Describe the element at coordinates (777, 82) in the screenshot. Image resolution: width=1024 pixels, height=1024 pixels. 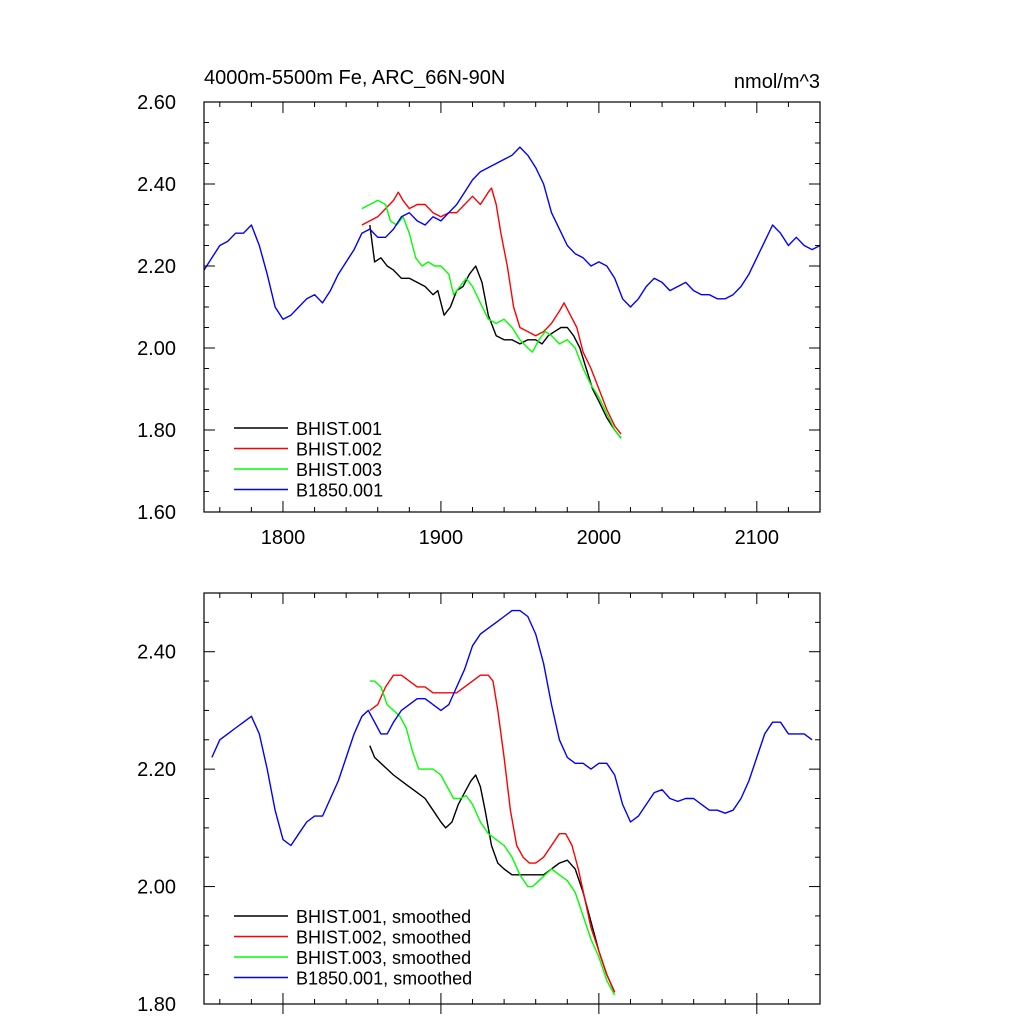
I see `top-units: nmol/m^3` at that location.